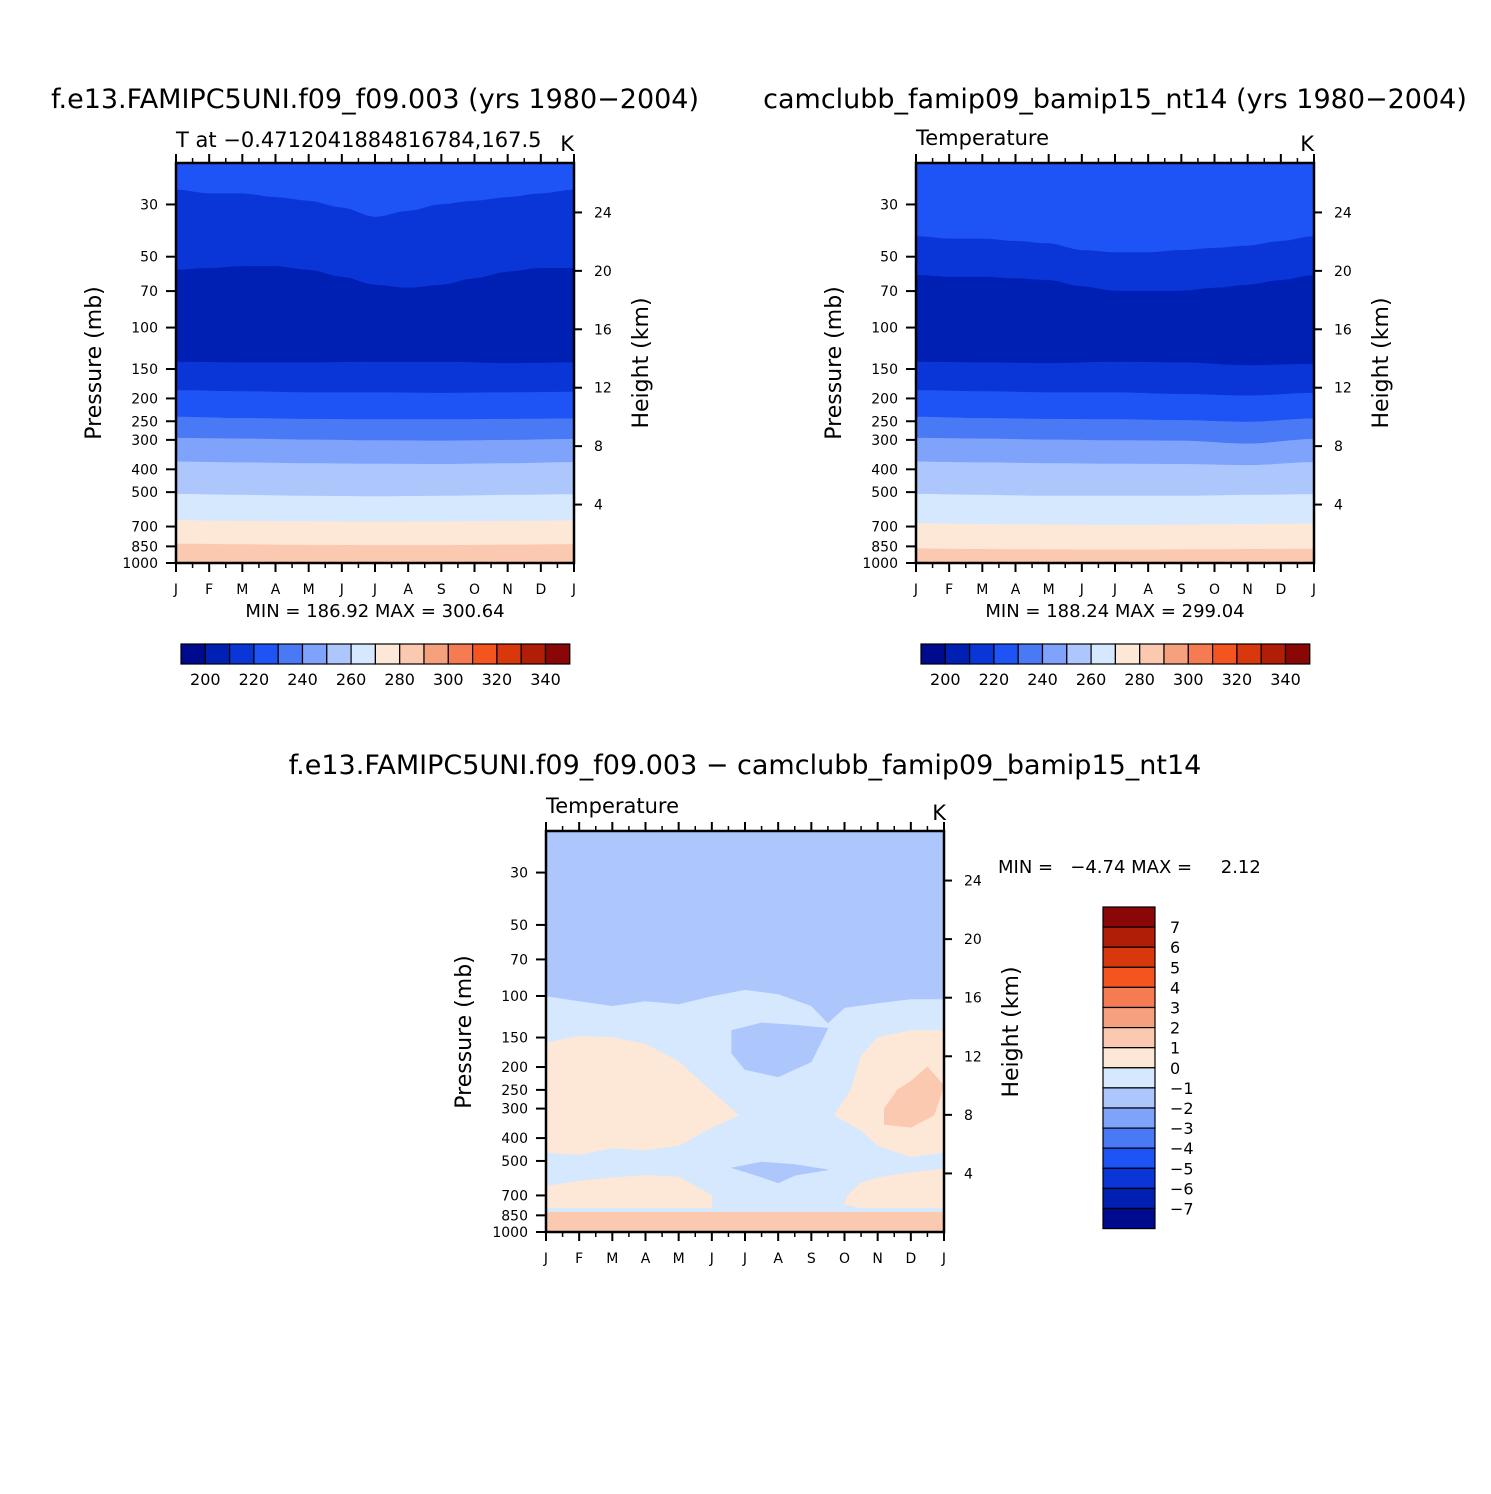  What do you see at coordinates (375, 363) in the screenshot?
I see `panel-a-contours` at bounding box center [375, 363].